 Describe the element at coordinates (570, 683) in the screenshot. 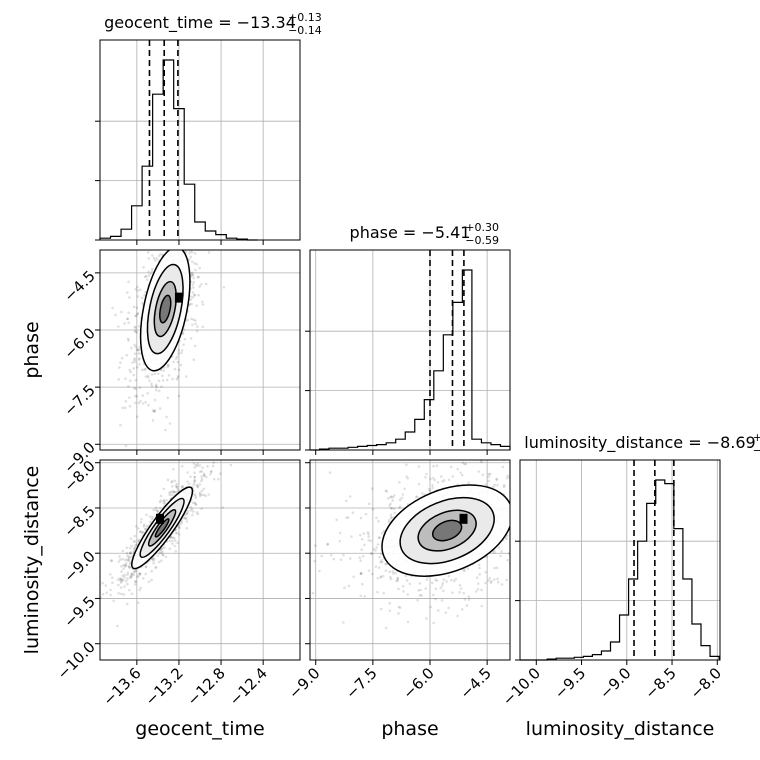

I see `hist-2-xtick-label-1: −9.5` at that location.